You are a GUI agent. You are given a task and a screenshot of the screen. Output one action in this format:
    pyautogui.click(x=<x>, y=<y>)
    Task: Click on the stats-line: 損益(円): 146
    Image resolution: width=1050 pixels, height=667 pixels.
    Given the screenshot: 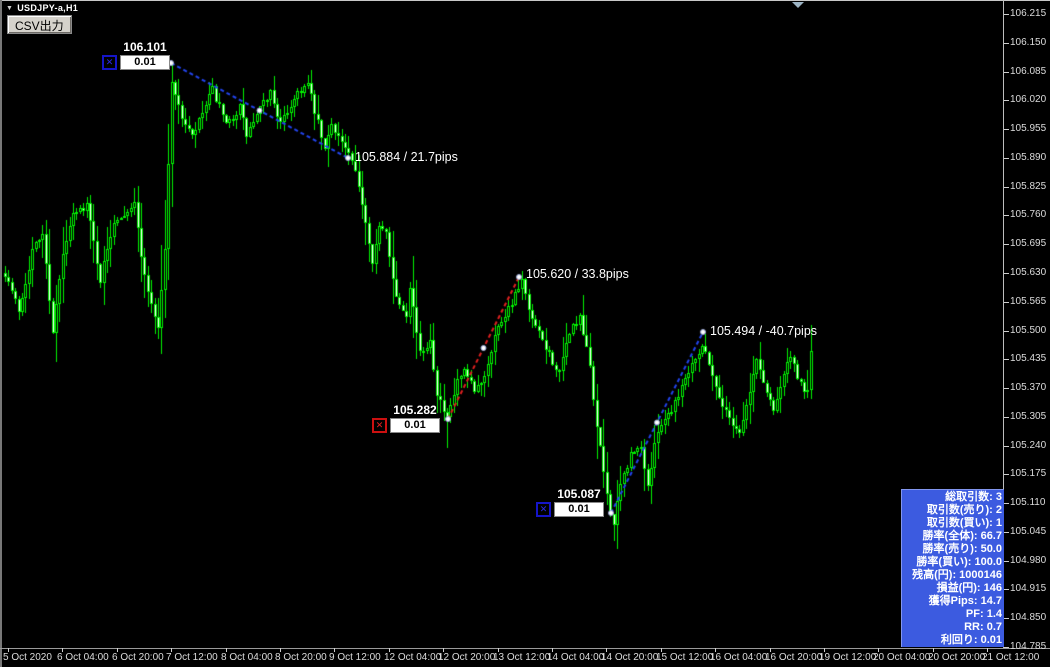 What is the action you would take?
    pyautogui.click(x=969, y=588)
    